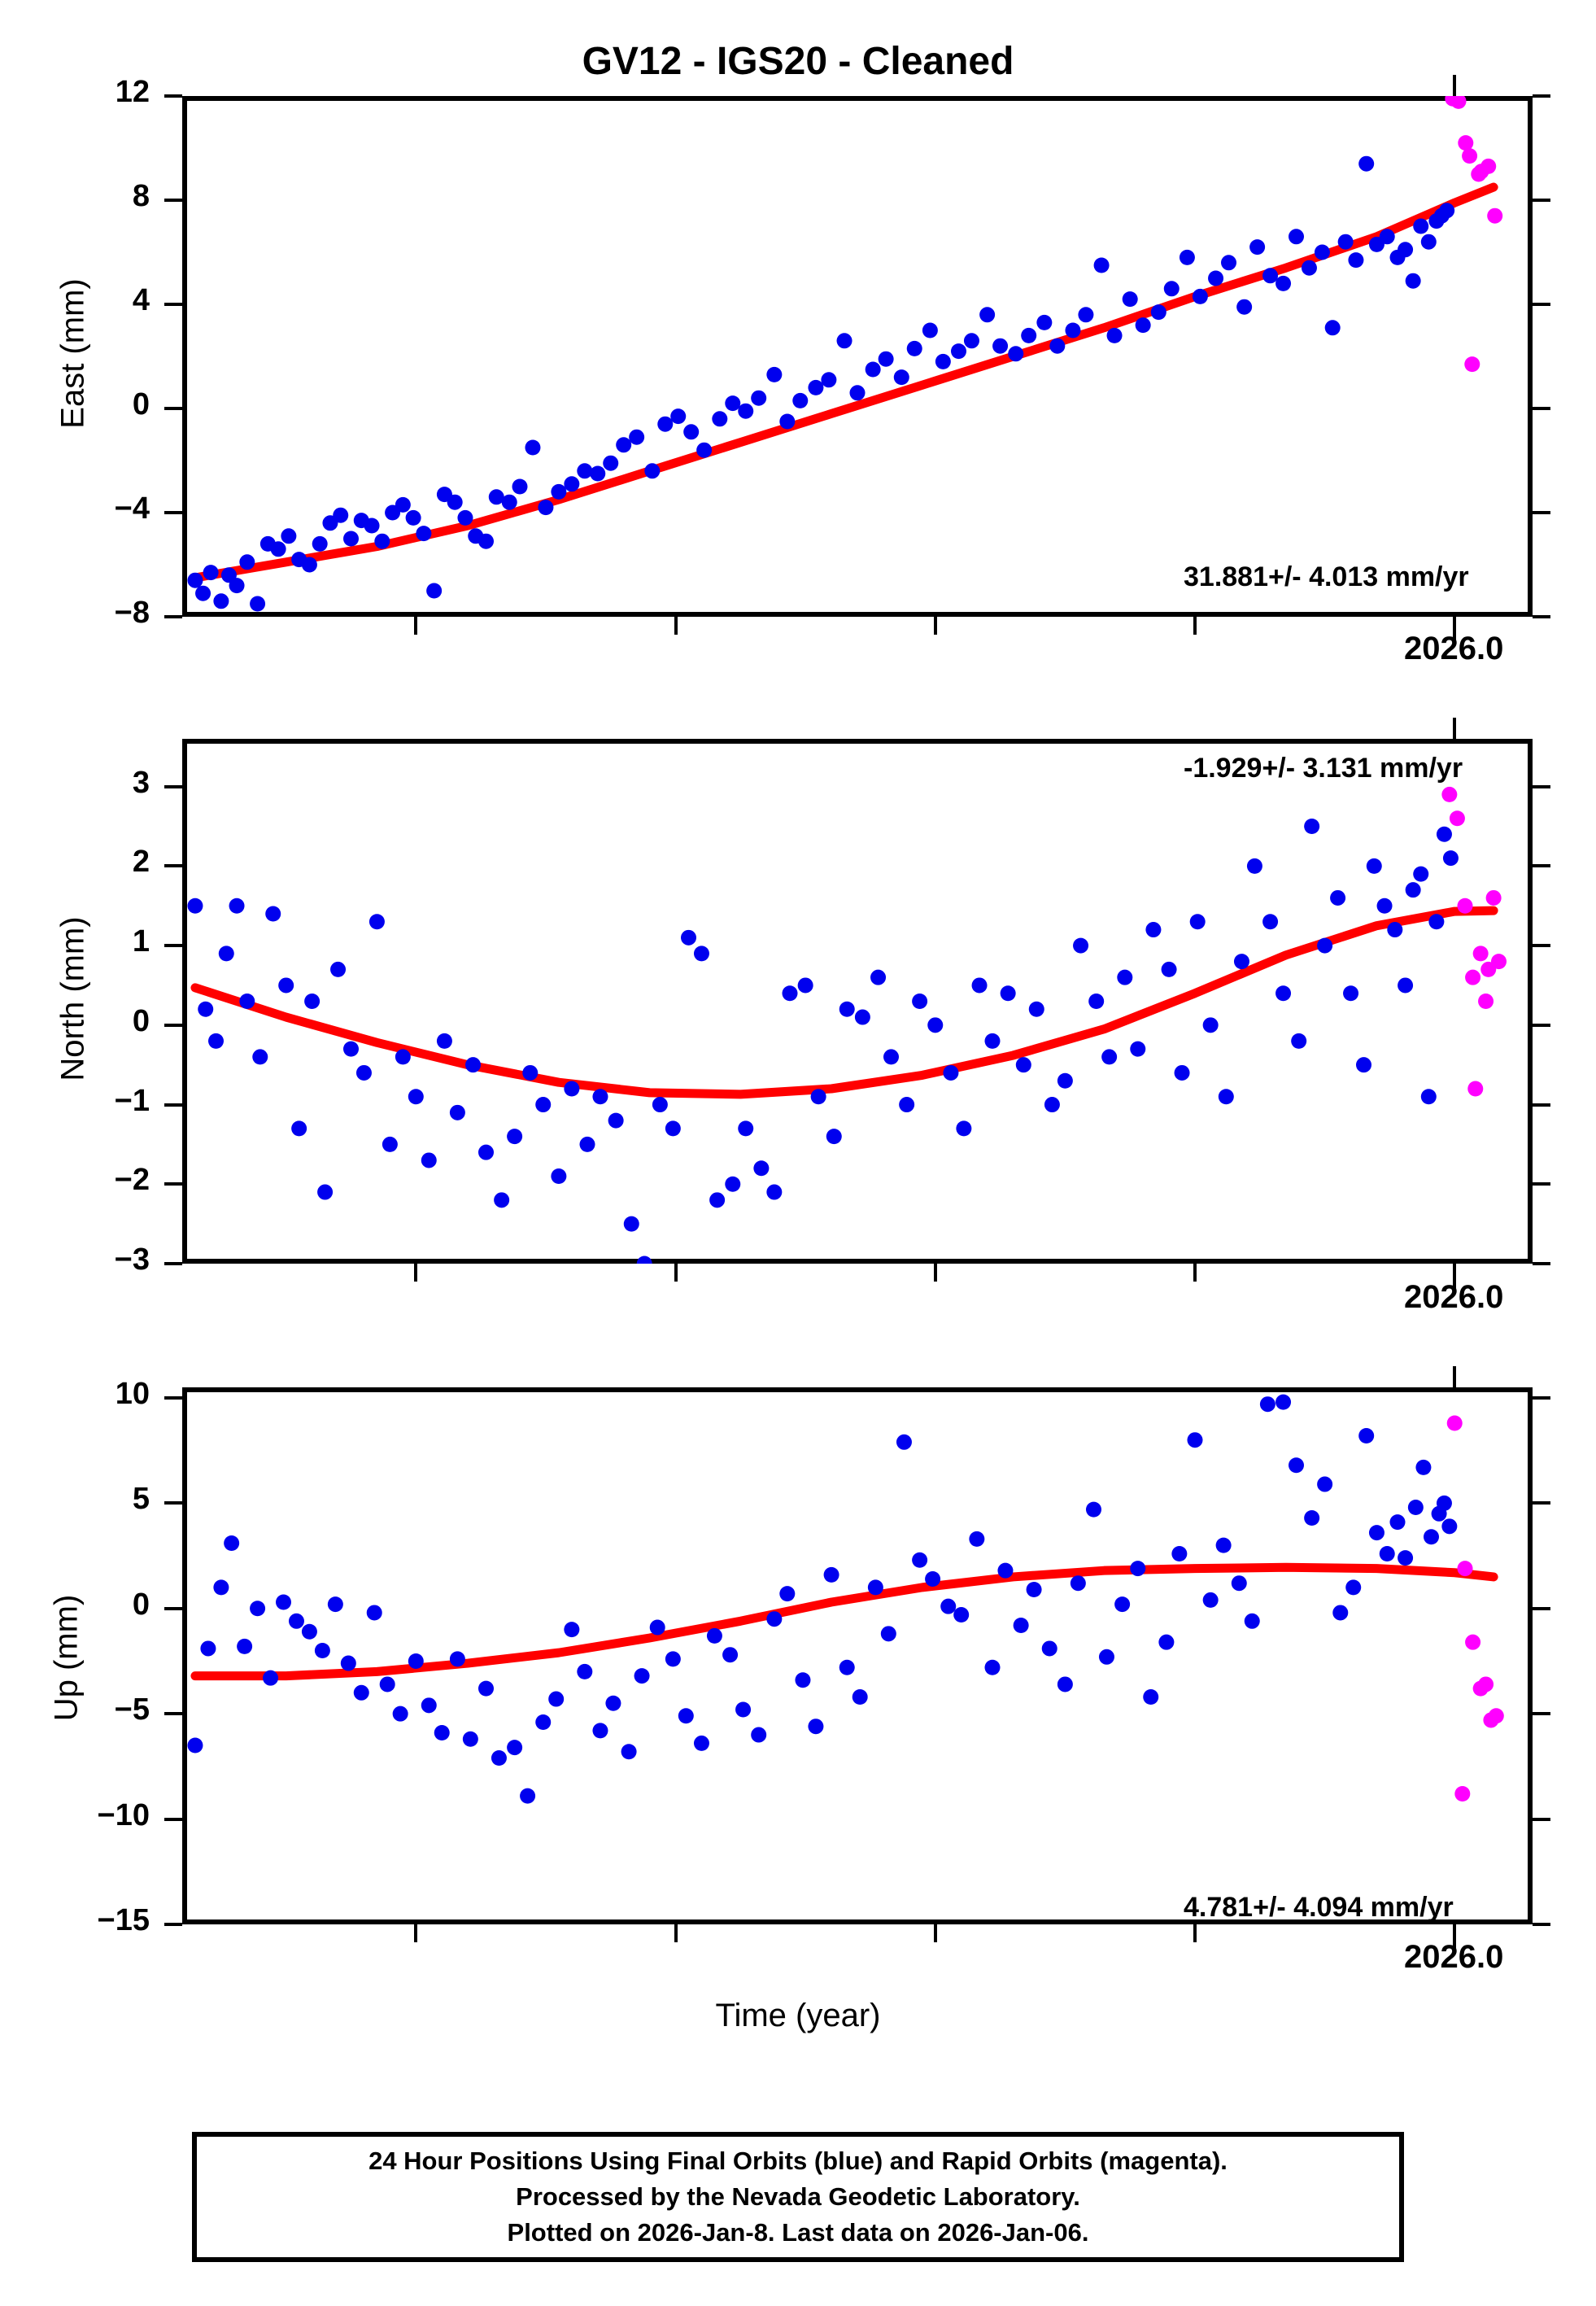 The height and width of the screenshot is (2306, 1596). I want to click on panel-east-ylabel: East (mm), so click(73, 353).